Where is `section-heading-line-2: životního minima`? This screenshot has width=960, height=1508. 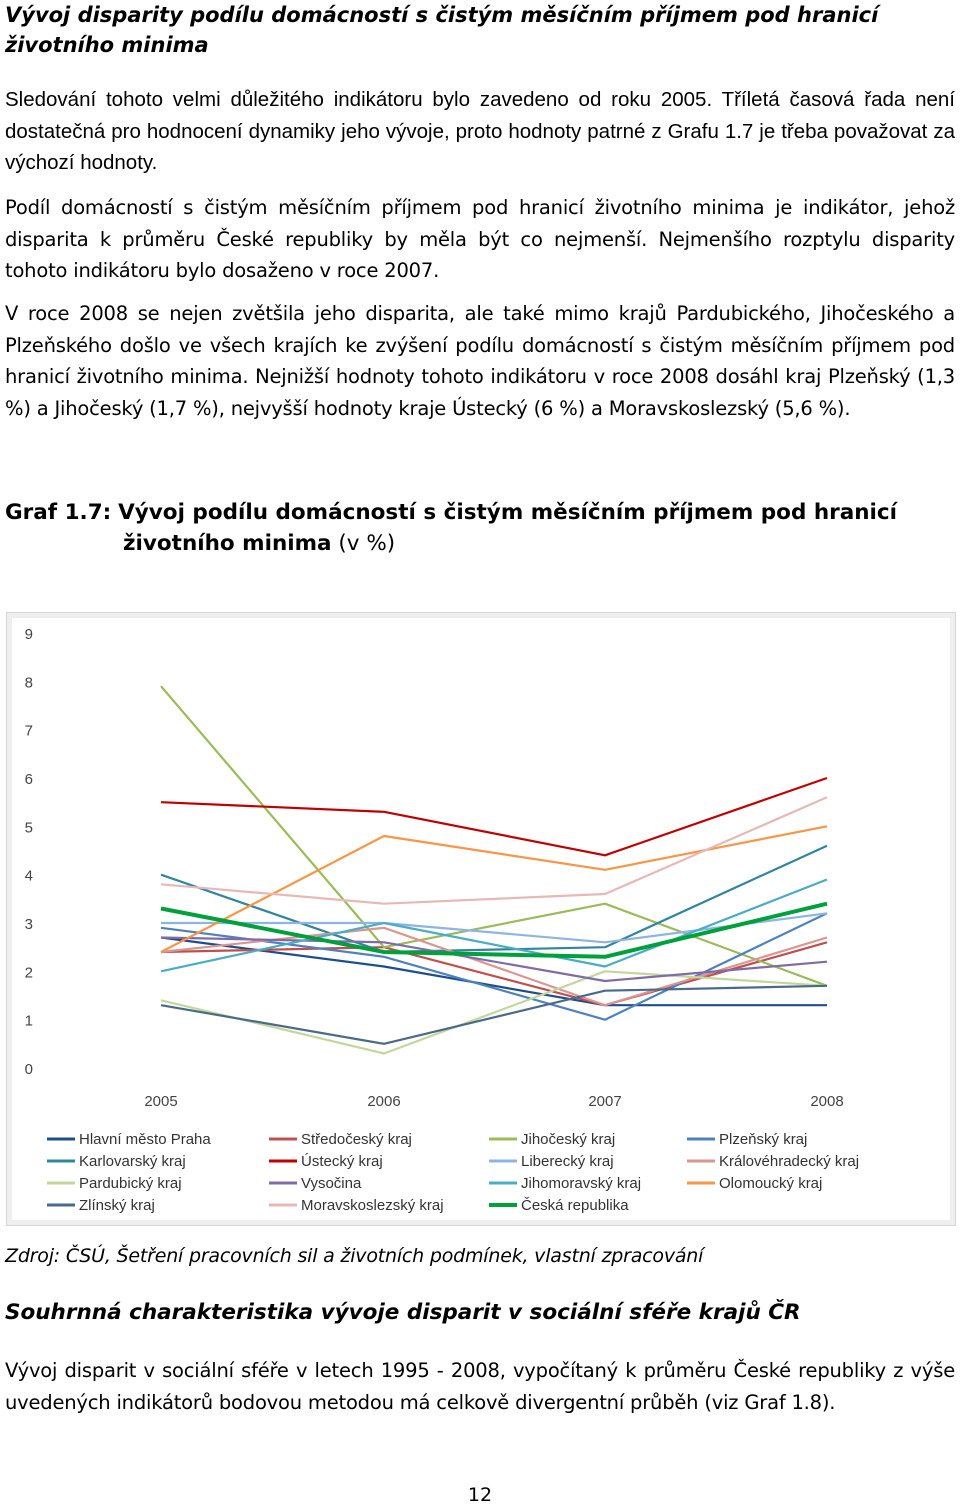
section-heading-line-2: životního minima is located at coordinates (107, 45).